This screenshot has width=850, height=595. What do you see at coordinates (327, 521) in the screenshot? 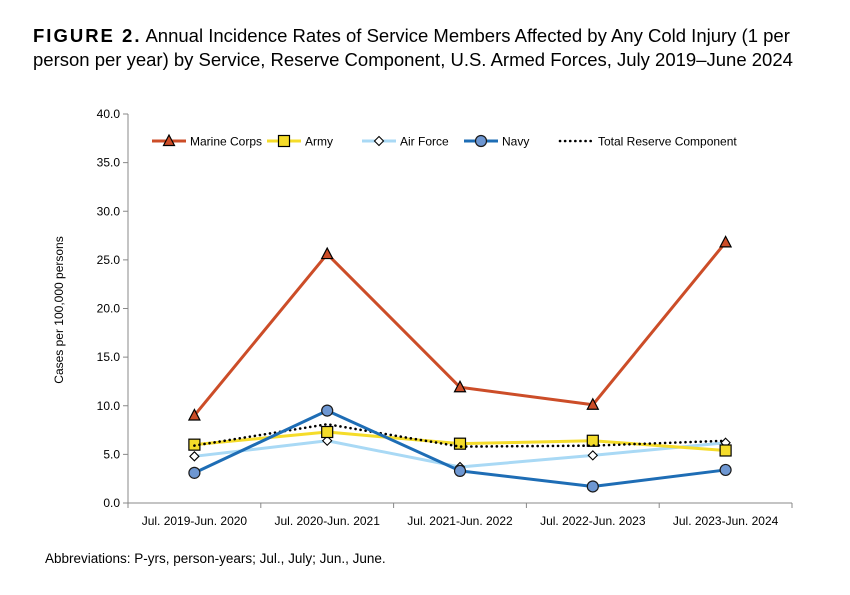
I see `x-tick-label: Jul. 2020-Jun. 2021` at bounding box center [327, 521].